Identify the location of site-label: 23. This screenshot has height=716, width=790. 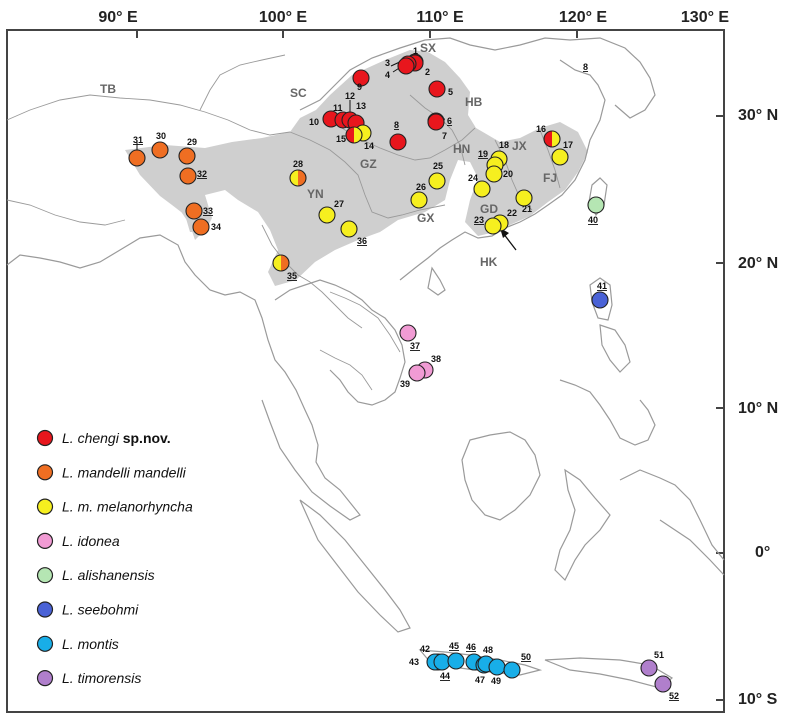
(479, 220).